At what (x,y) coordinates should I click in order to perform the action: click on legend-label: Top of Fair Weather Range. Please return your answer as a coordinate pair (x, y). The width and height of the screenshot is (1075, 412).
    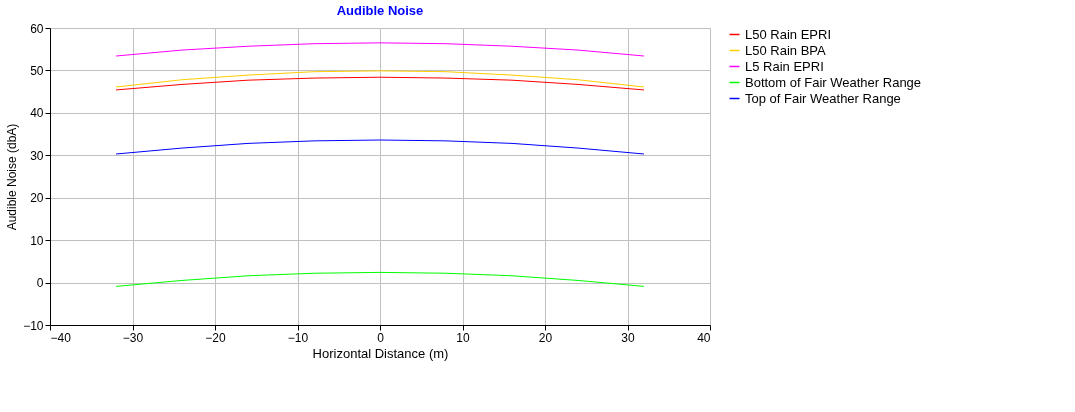
    Looking at the image, I should click on (823, 98).